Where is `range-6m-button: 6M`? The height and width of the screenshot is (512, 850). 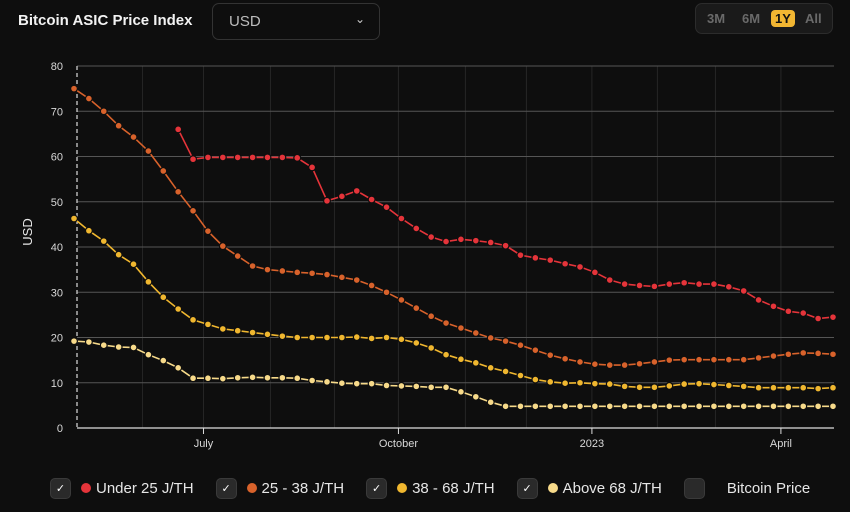 range-6m-button: 6M is located at coordinates (751, 18).